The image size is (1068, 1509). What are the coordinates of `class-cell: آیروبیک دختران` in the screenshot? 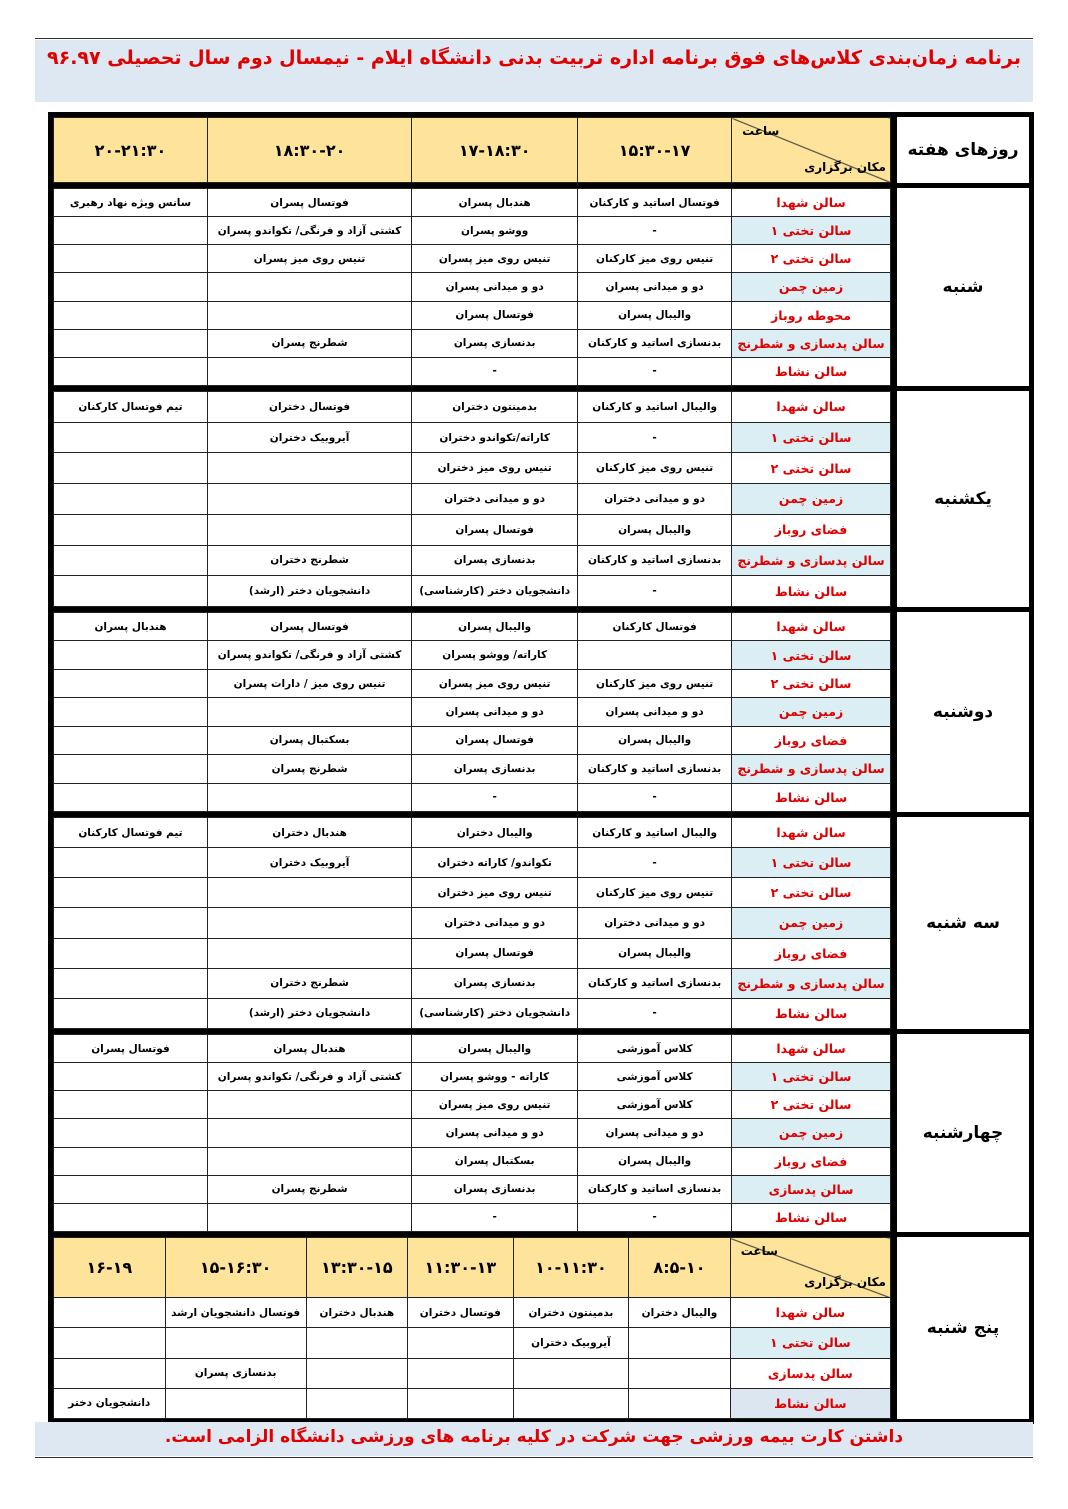 It's located at (571, 1343).